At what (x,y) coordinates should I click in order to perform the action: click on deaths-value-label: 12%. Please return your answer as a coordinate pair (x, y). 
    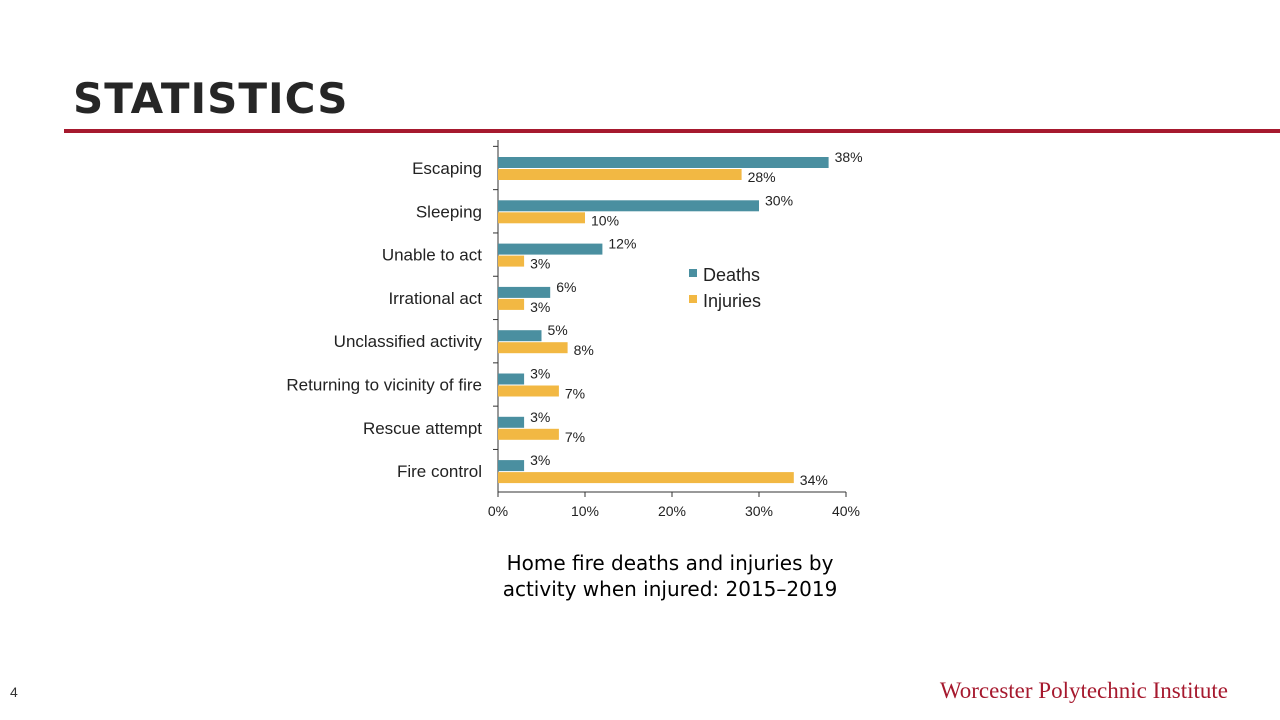
    Looking at the image, I should click on (622, 244).